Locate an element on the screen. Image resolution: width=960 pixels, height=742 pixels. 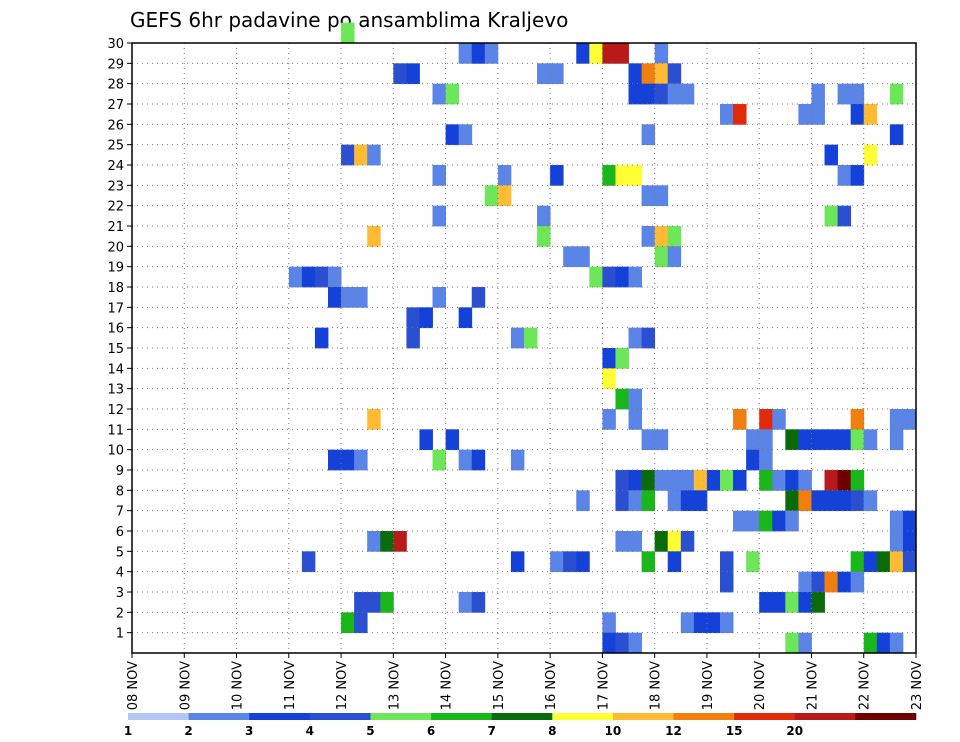
y-tick-label: 21 is located at coordinates (115, 227).